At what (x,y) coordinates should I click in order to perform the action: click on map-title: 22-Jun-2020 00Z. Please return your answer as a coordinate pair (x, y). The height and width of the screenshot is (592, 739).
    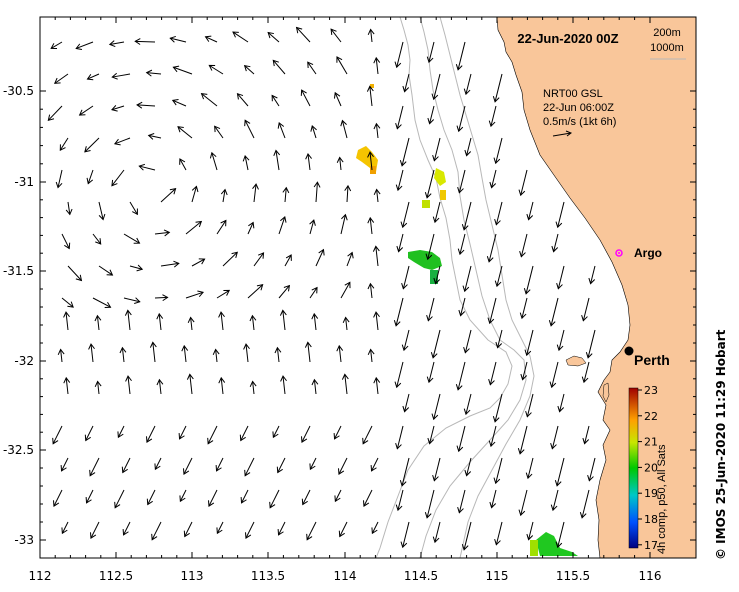
    Looking at the image, I should click on (567, 38).